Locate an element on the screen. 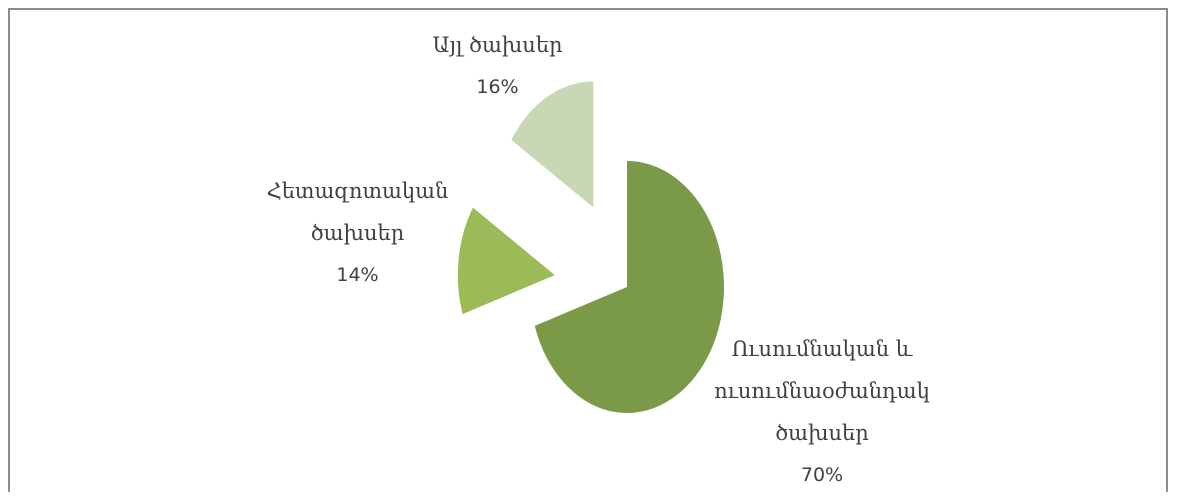  slice-label: Այլ ծախսեր 16% is located at coordinates (497, 66).